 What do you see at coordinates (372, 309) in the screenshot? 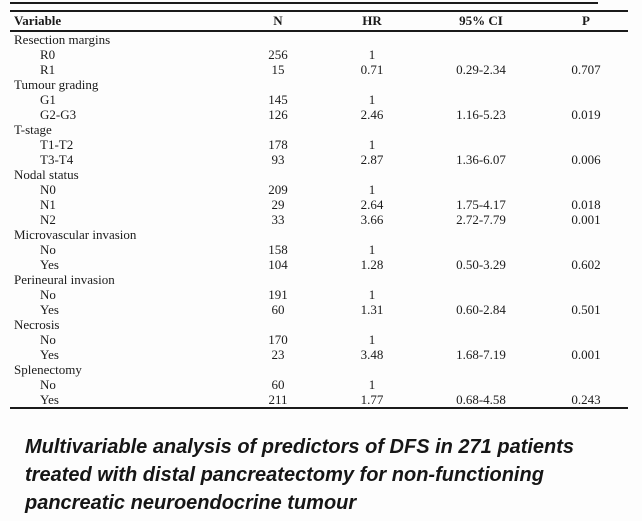
I see `hr-cell: 1.31` at bounding box center [372, 309].